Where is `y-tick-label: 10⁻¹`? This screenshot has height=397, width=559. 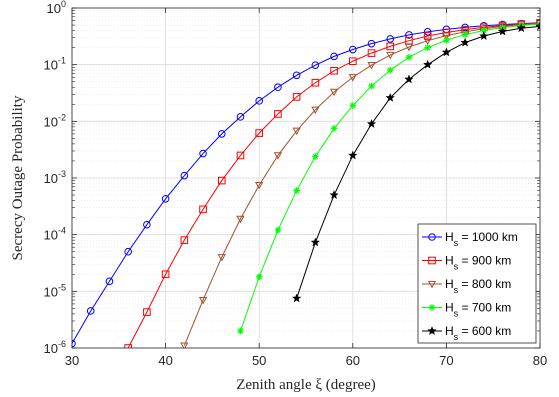 y-tick-label: 10⁻¹ is located at coordinates (55, 64).